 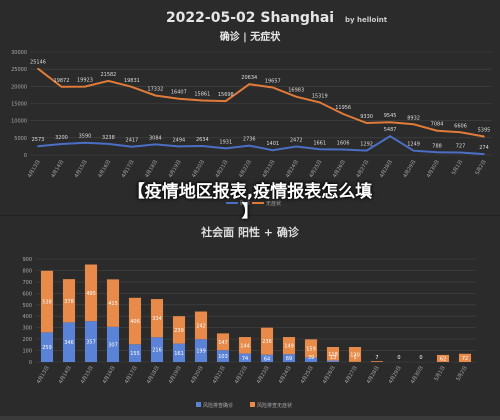 I want to click on x-tick-label: 4月23日, so click(x=263, y=375).